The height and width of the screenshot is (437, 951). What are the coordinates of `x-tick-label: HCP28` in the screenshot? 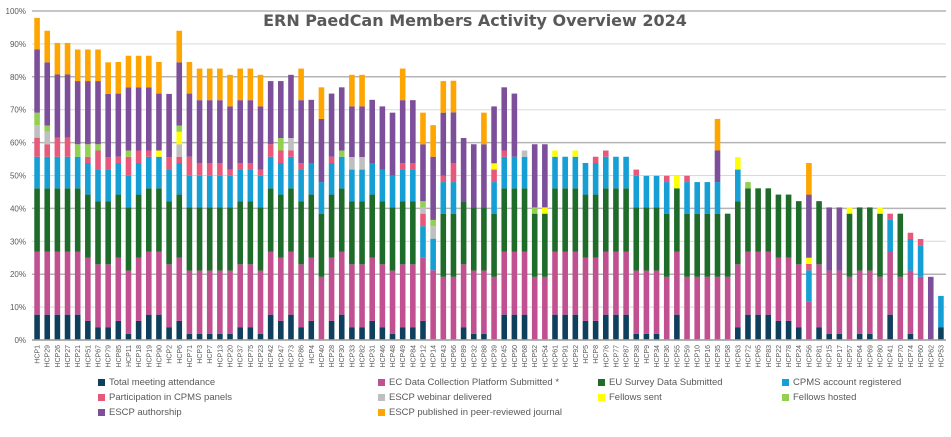 It's located at (332, 356).